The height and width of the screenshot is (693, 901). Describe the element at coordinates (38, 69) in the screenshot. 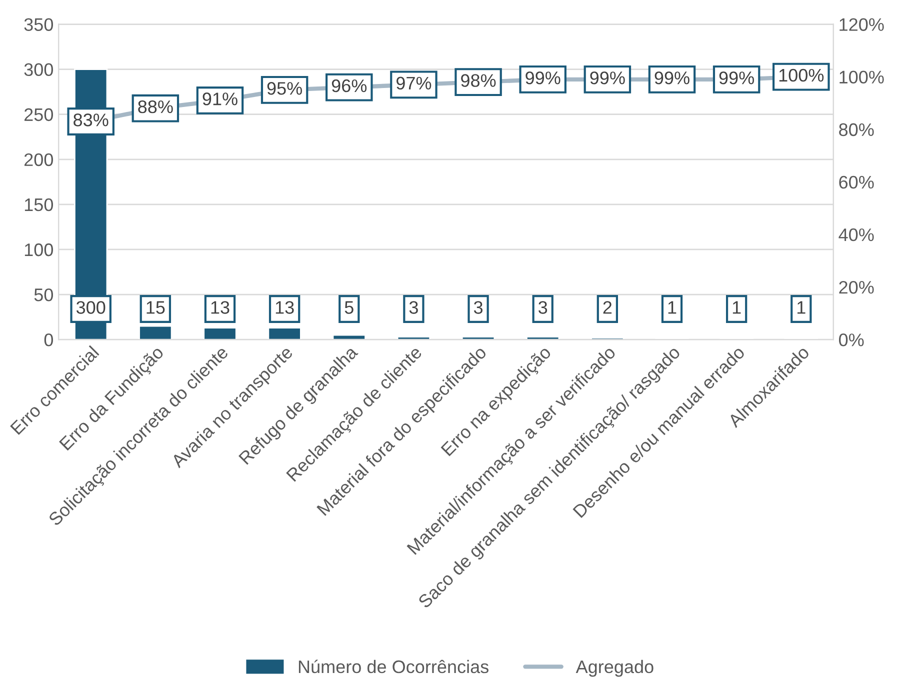

I see `y-tick-label: 300` at that location.